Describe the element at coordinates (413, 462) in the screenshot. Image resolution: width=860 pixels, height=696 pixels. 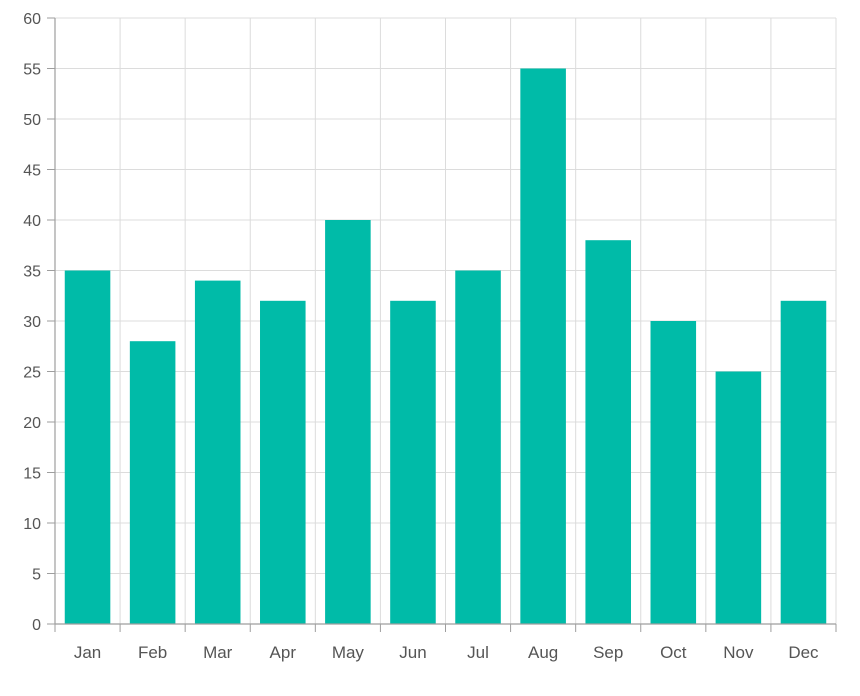
I see `bar-jun` at that location.